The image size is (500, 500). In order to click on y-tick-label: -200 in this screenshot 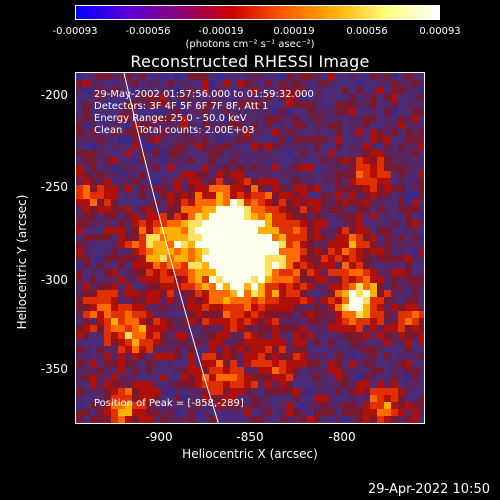, I will do `click(54, 95)`.